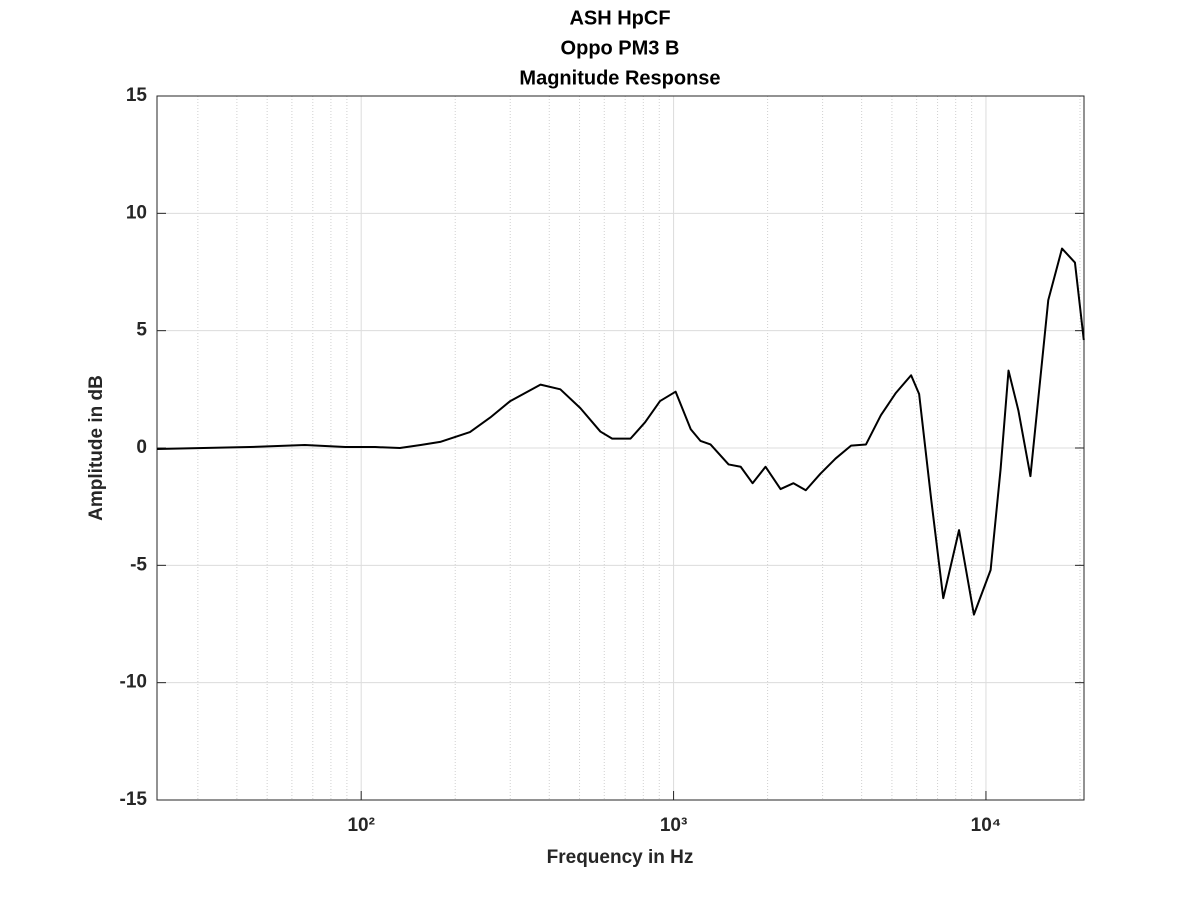  What do you see at coordinates (620, 857) in the screenshot?
I see `x-axis-label: Frequency in Hz` at bounding box center [620, 857].